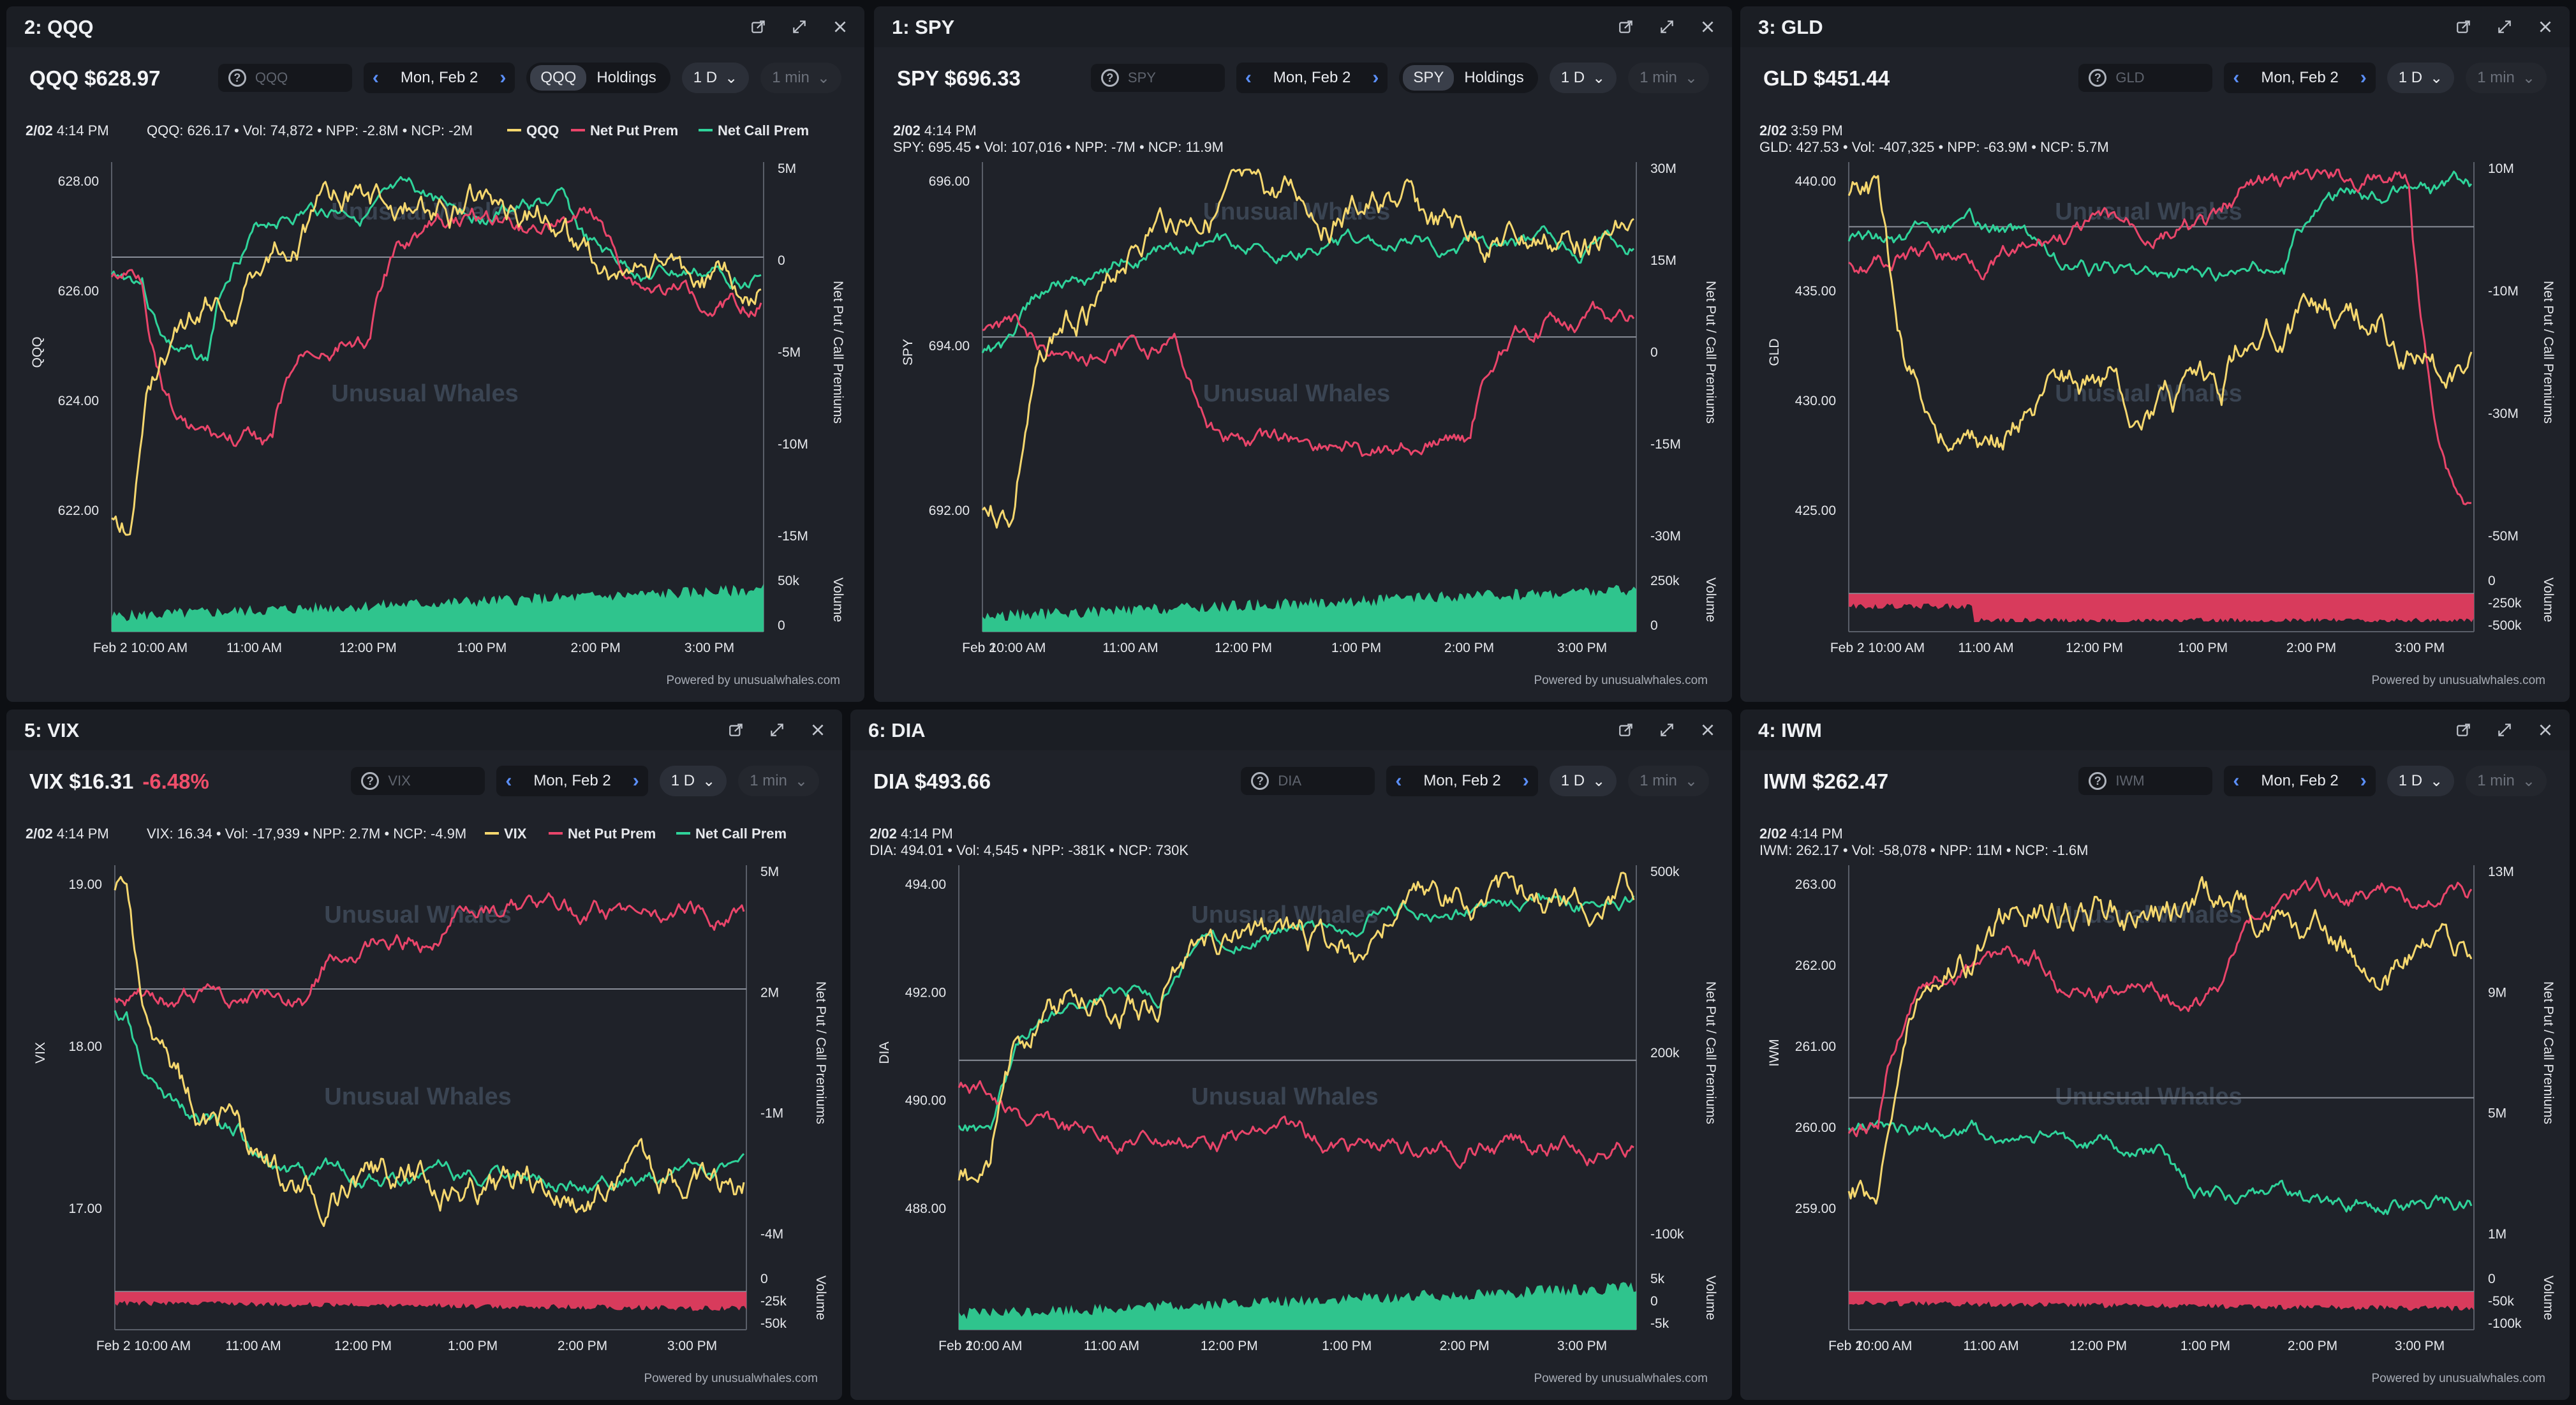 The height and width of the screenshot is (1405, 2576). I want to click on panel-title: 5: VIX, so click(52, 730).